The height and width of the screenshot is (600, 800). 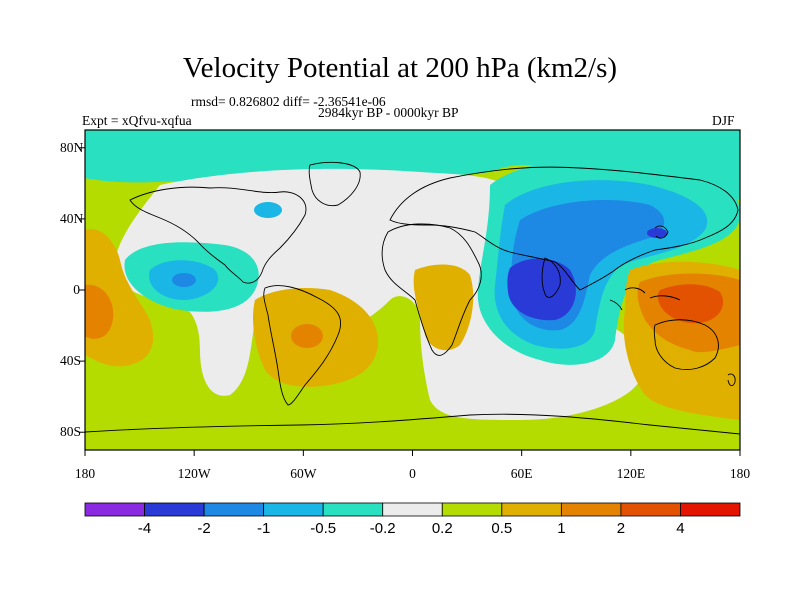 I want to click on dateline-positive-core, so click(x=99, y=311).